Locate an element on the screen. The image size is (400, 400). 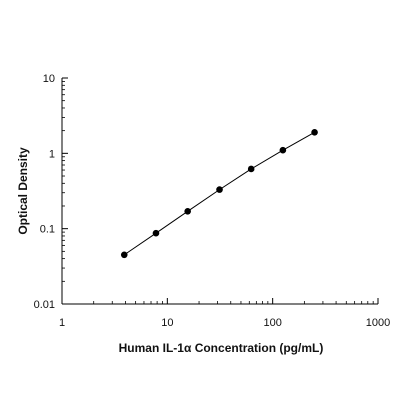
x-tick-label: 100 is located at coordinates (272, 323).